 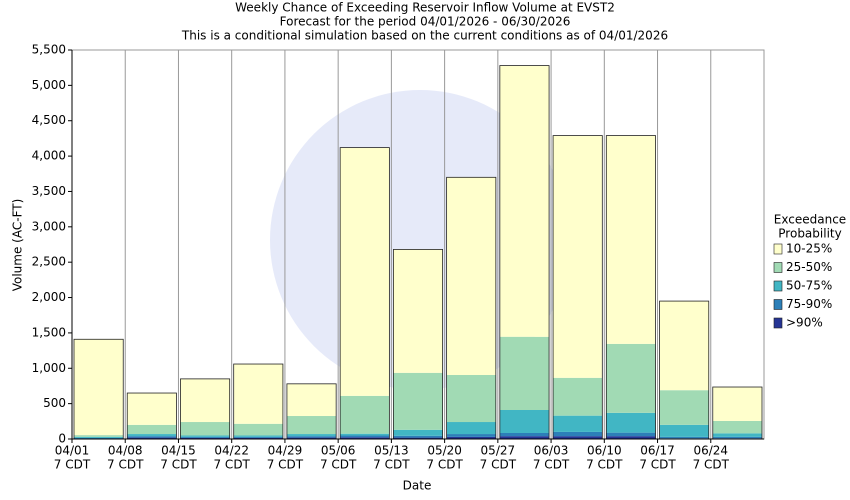 What do you see at coordinates (54, 403) in the screenshot?
I see `y-tick-label: 500` at bounding box center [54, 403].